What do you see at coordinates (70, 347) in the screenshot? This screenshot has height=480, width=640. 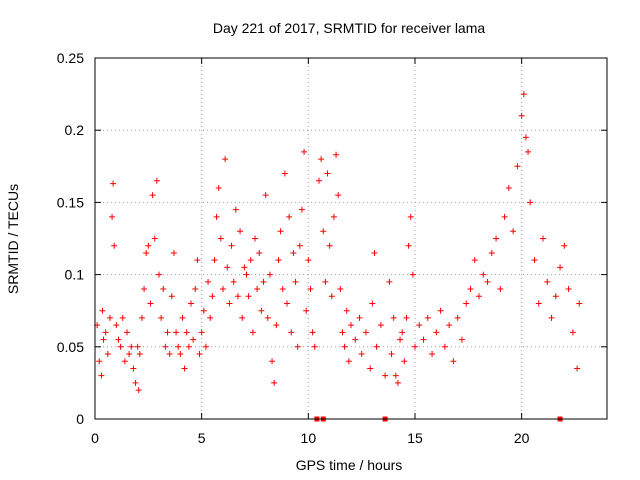 I see `y-tick-label: 0.05` at bounding box center [70, 347].